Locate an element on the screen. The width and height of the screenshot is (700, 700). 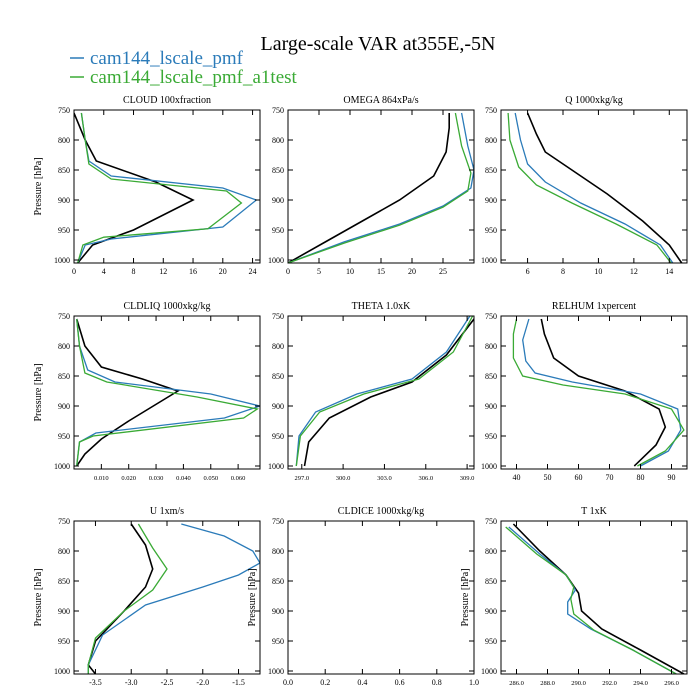
x-tick-label: 4 is located at coordinates (104, 271).